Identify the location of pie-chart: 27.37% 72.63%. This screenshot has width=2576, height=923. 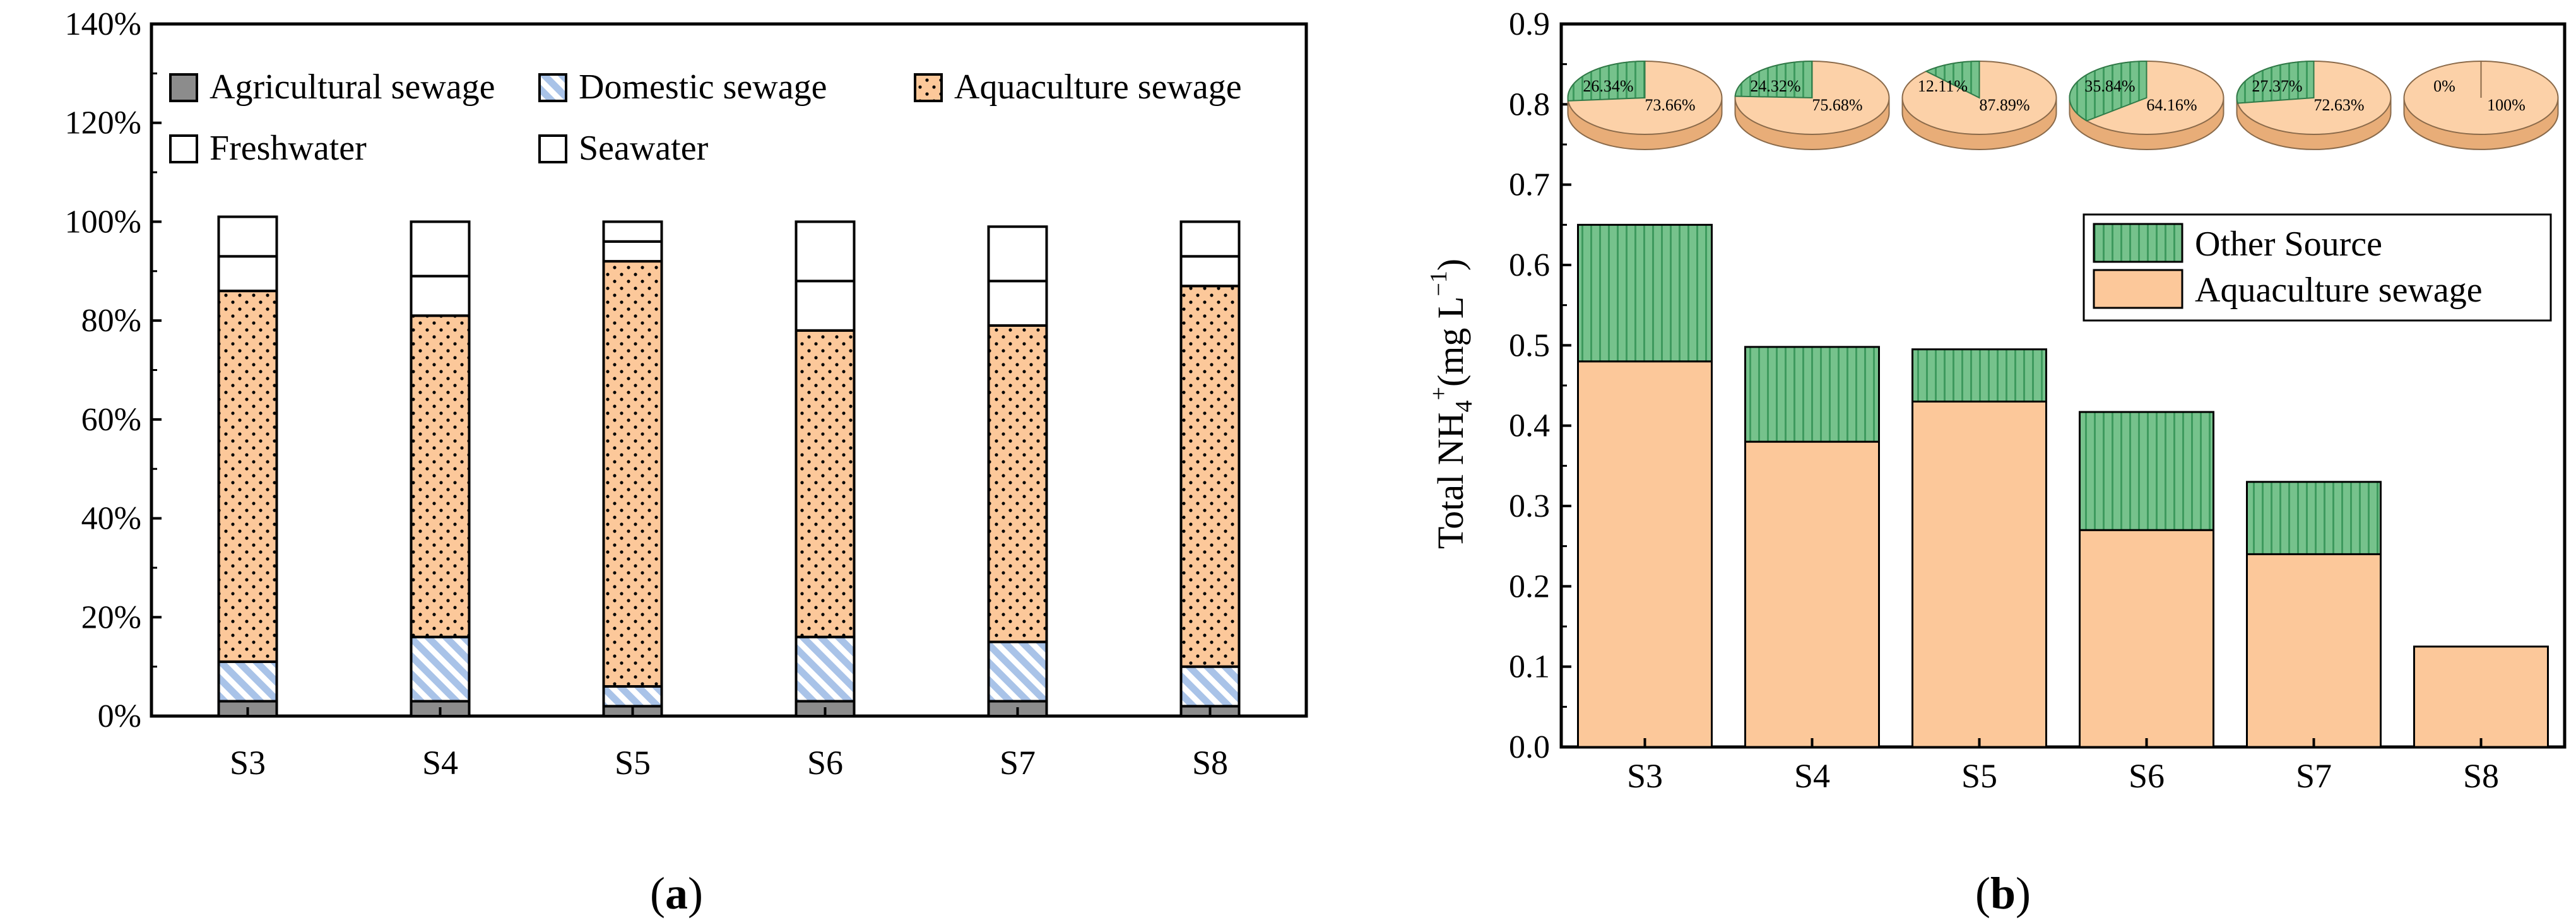
(2314, 105).